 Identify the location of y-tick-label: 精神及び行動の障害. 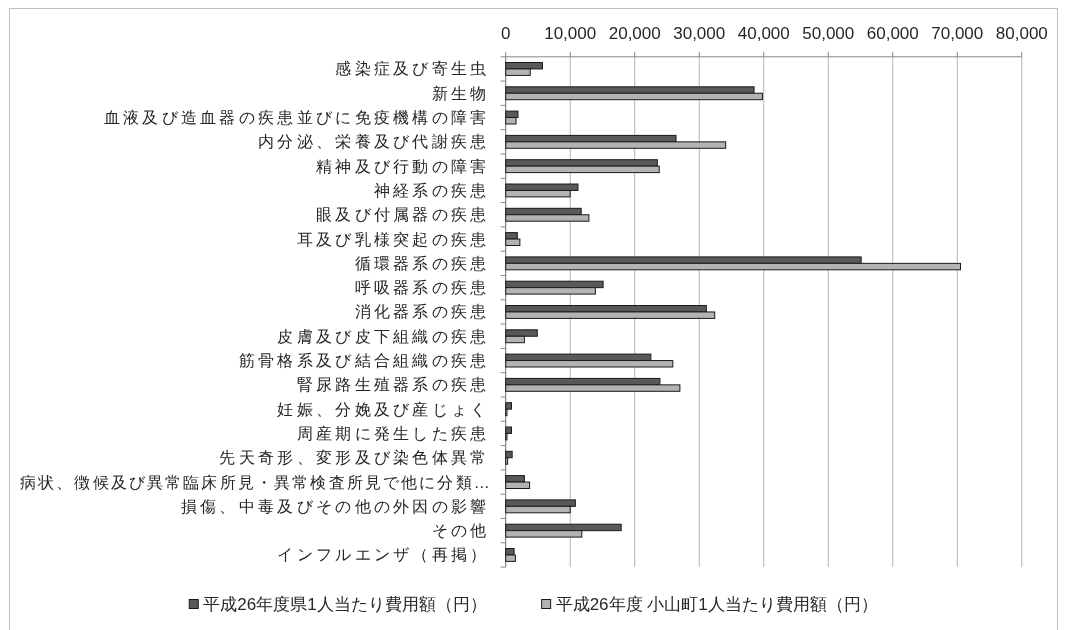
(403, 166).